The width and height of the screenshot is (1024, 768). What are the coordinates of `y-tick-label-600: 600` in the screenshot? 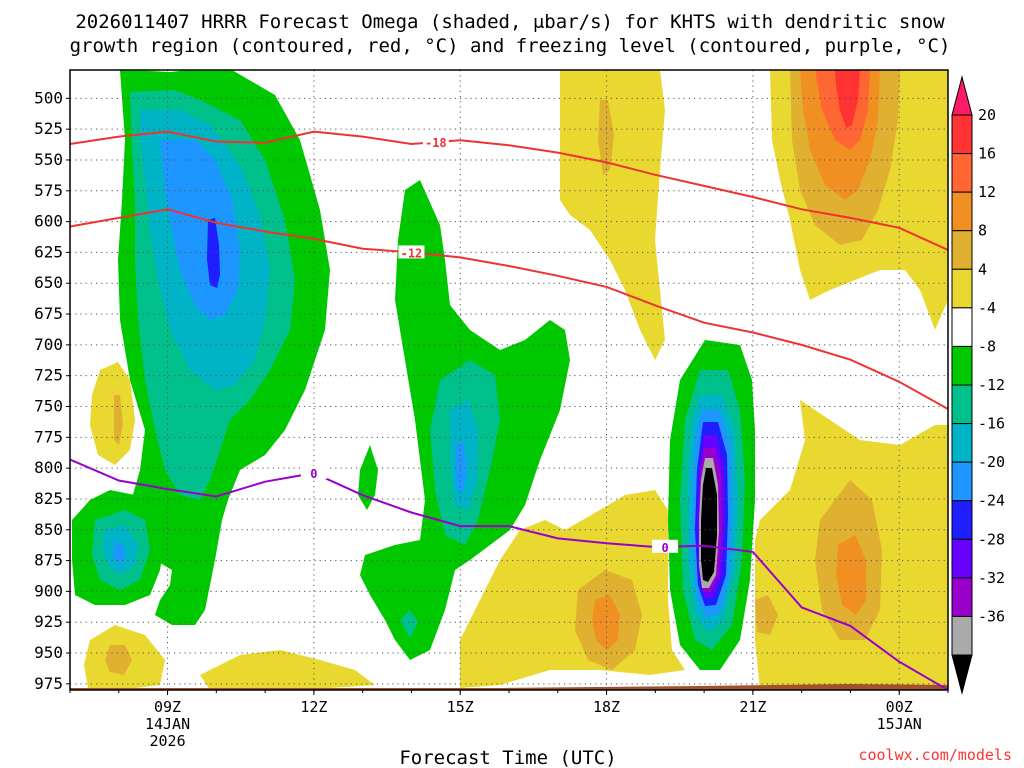 It's located at (48, 221).